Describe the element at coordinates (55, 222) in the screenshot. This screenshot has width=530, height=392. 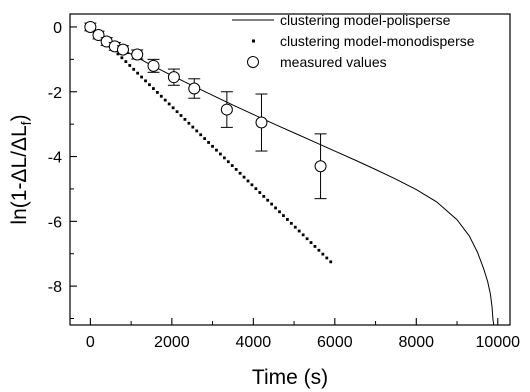
I see `y-tick-label: -6` at that location.